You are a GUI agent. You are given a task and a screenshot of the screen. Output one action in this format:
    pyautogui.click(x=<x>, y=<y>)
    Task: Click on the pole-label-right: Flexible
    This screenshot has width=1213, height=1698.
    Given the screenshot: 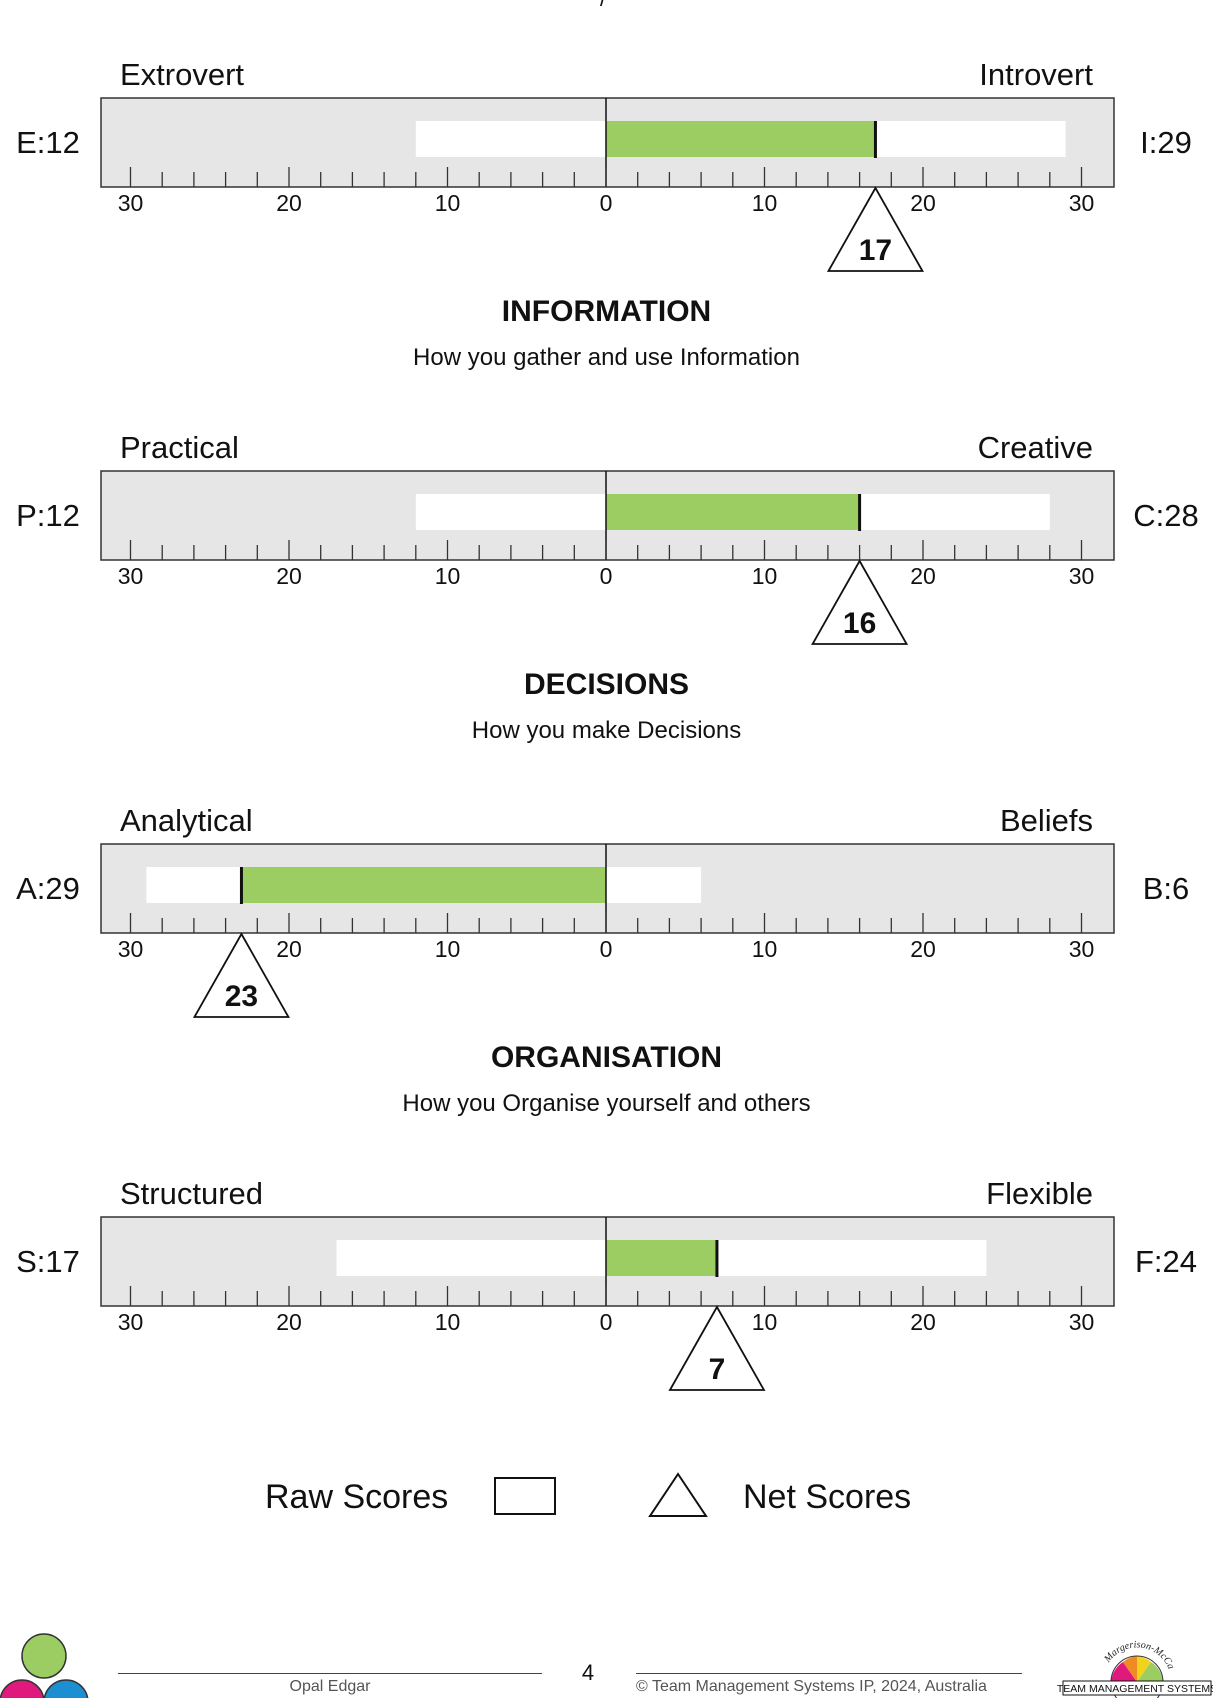 What is the action you would take?
    pyautogui.click(x=1039, y=1193)
    